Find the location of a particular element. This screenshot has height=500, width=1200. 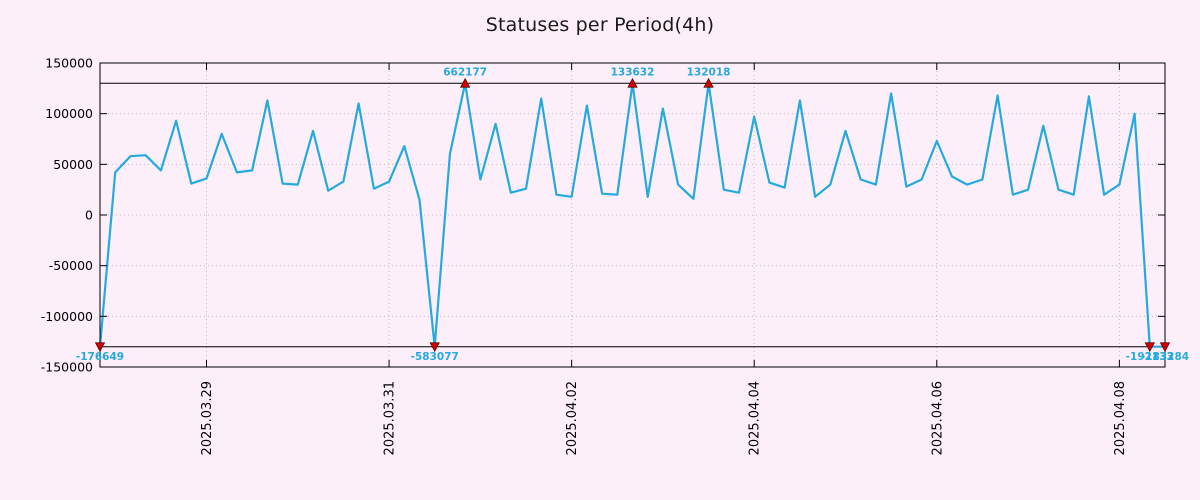

extreme-value-label: -583077 is located at coordinates (435, 357).